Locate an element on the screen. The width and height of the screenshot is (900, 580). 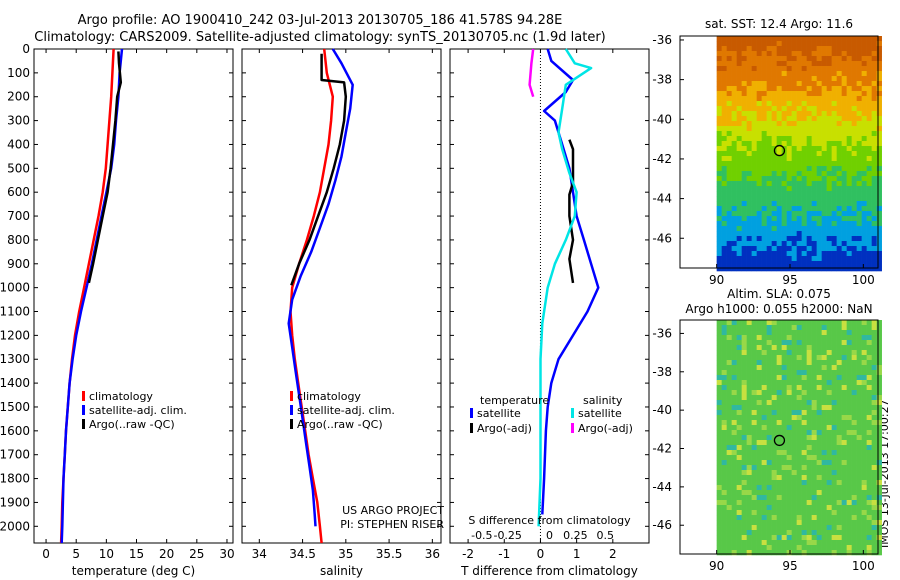
y-tick-label: 500 is located at coordinates (18, 168).